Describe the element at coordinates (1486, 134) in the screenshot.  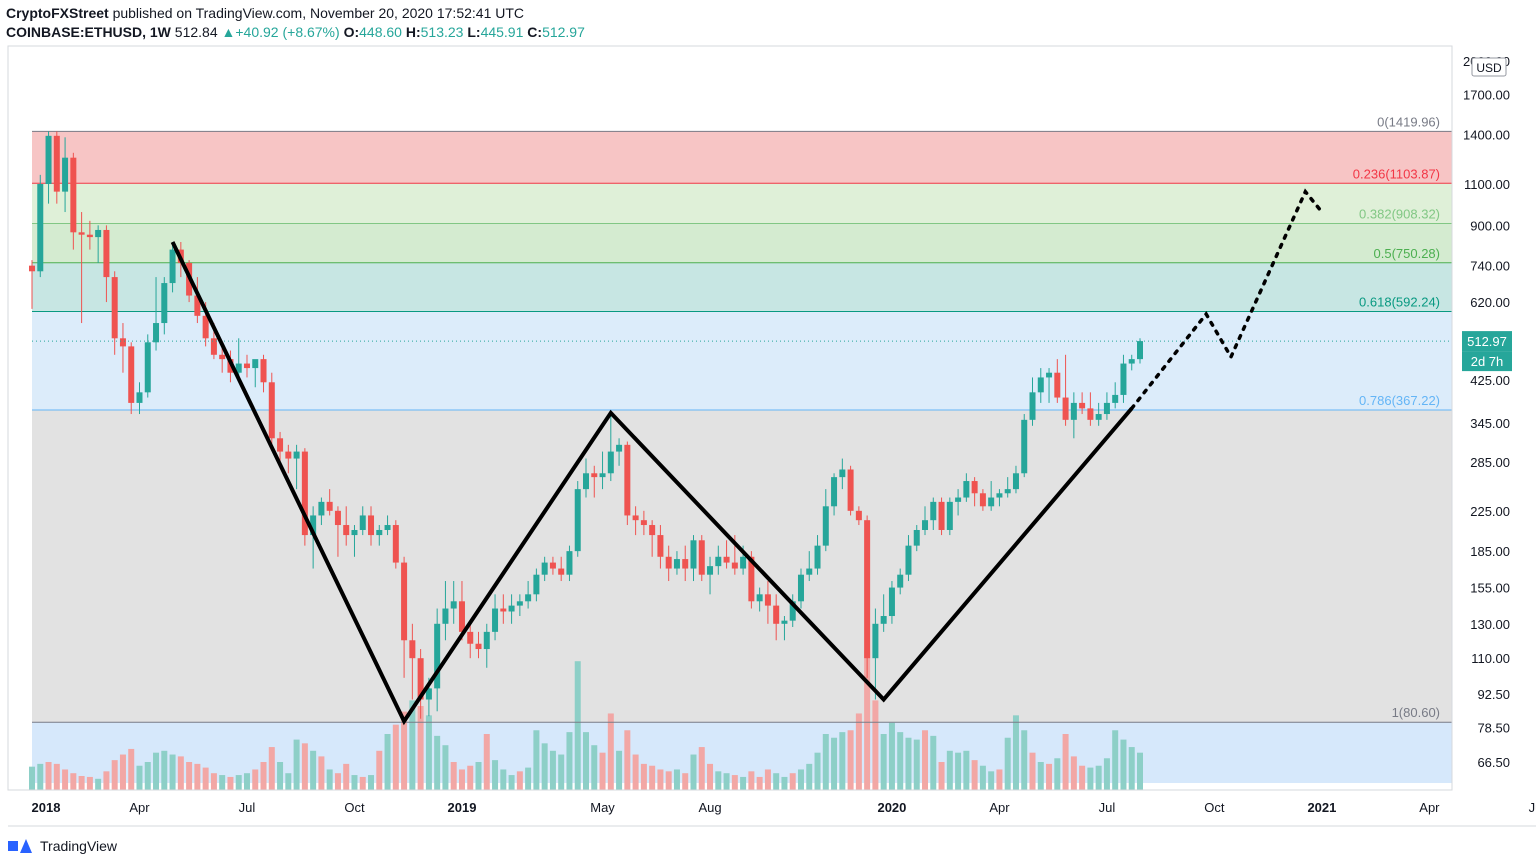
I see `y-tick-label: 1400.00` at that location.